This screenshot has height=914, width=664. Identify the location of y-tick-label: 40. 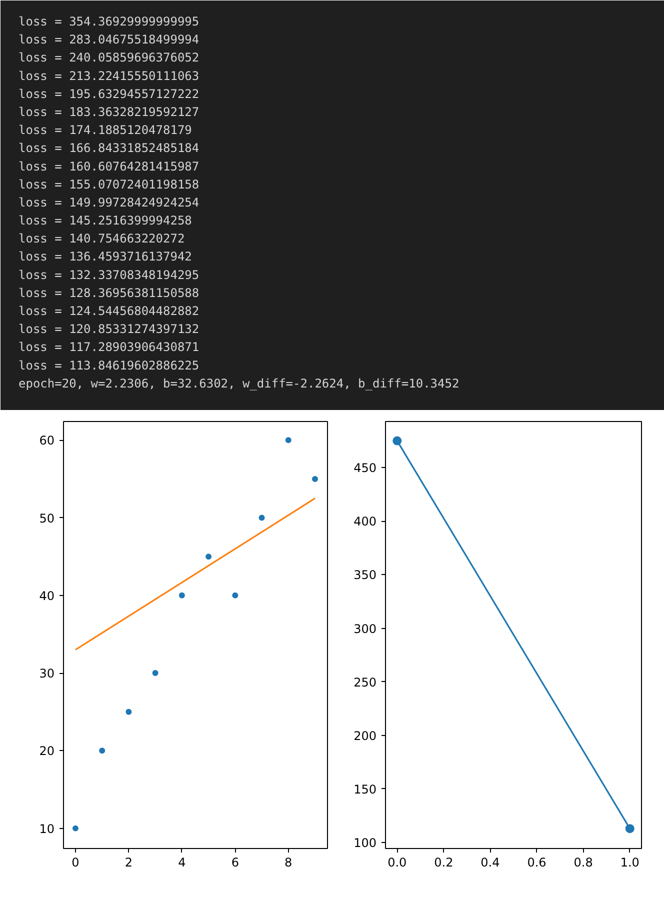
(47, 595).